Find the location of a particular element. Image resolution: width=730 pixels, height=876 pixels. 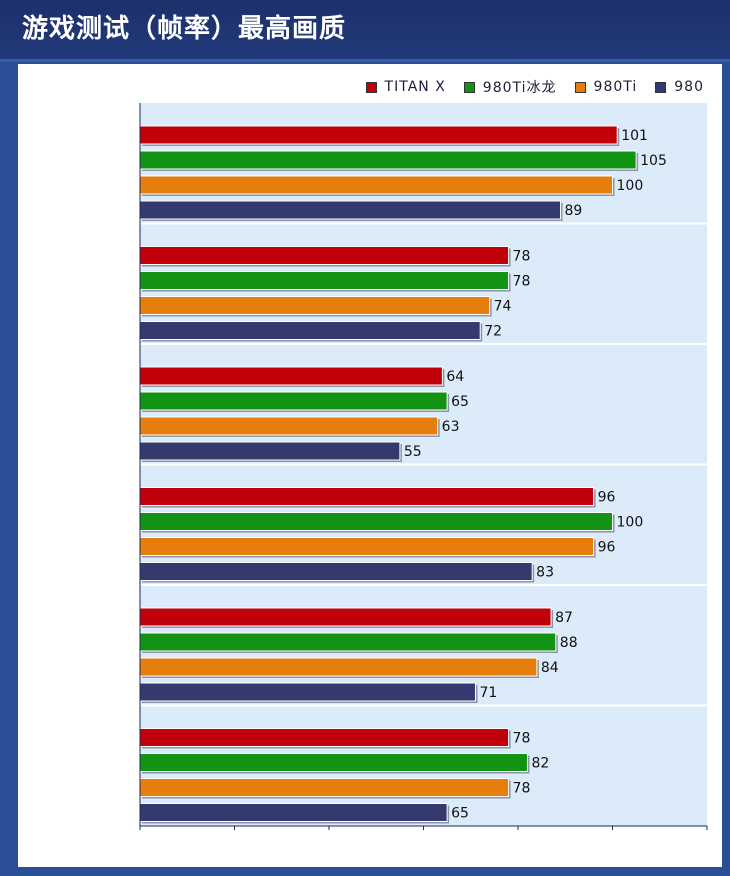

legend: TITAN X 980Ti冰龙 980Ti 980 is located at coordinates (534, 87).